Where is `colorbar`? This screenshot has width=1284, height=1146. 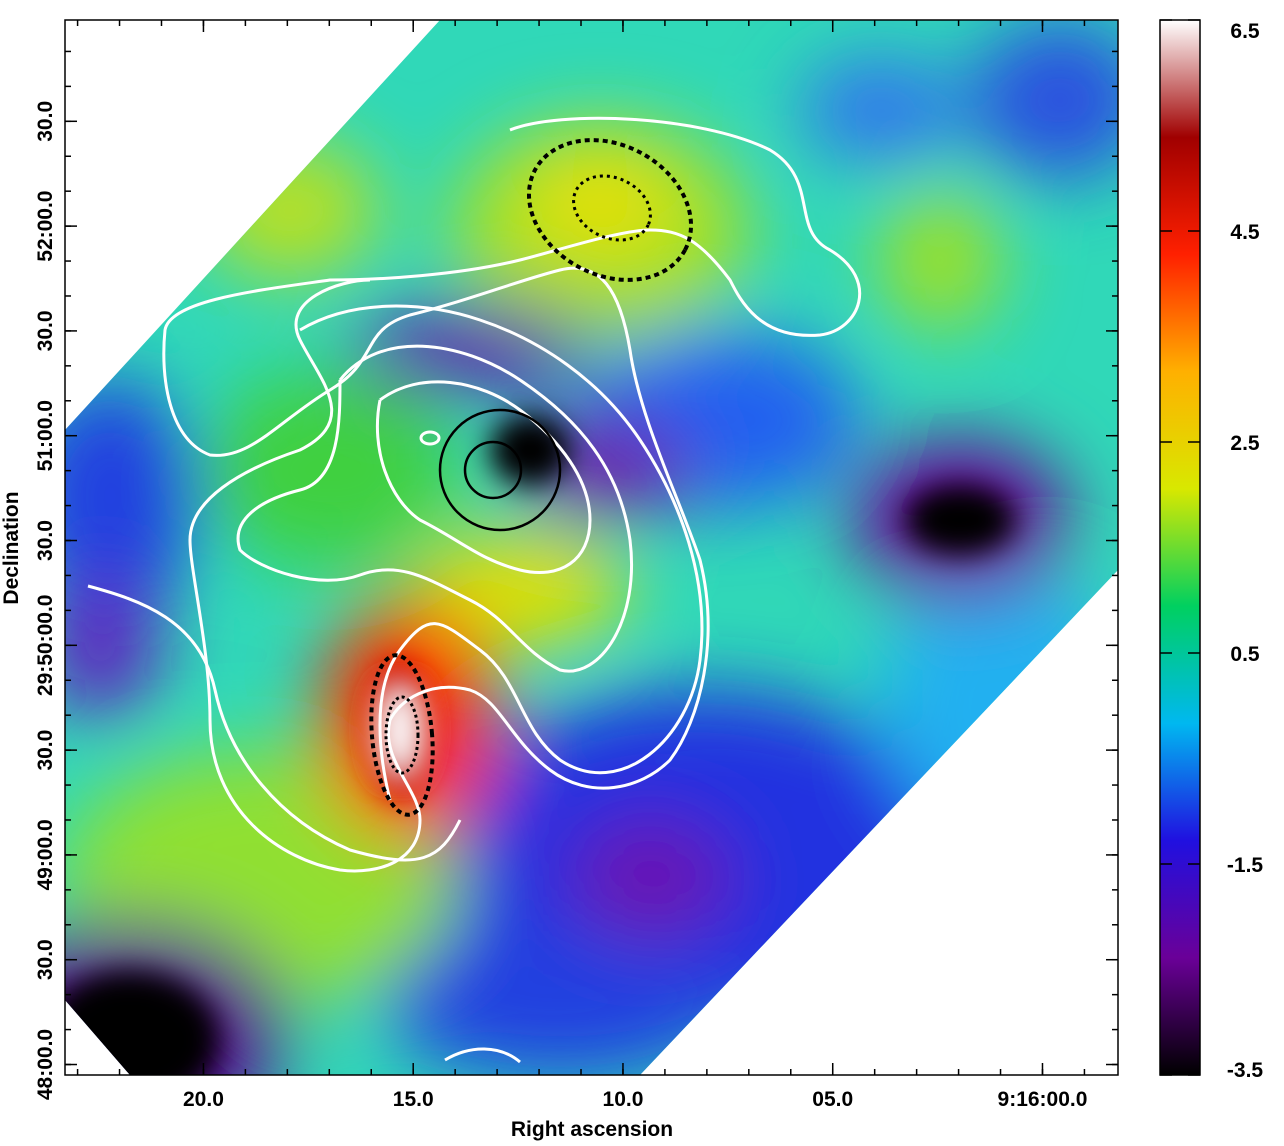 colorbar is located at coordinates (1180, 547).